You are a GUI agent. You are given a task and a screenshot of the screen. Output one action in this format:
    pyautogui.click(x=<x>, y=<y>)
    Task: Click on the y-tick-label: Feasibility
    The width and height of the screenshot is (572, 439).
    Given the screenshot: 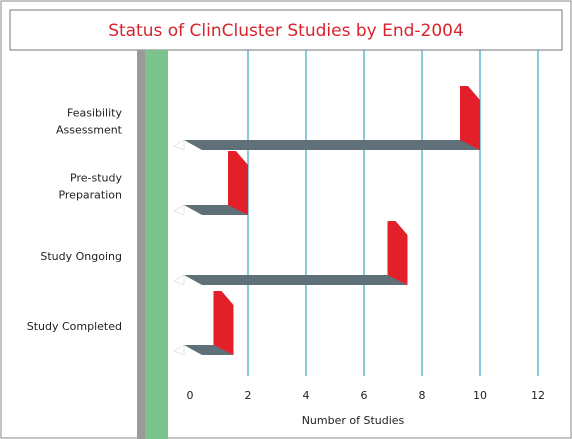 What is the action you would take?
    pyautogui.click(x=94, y=113)
    